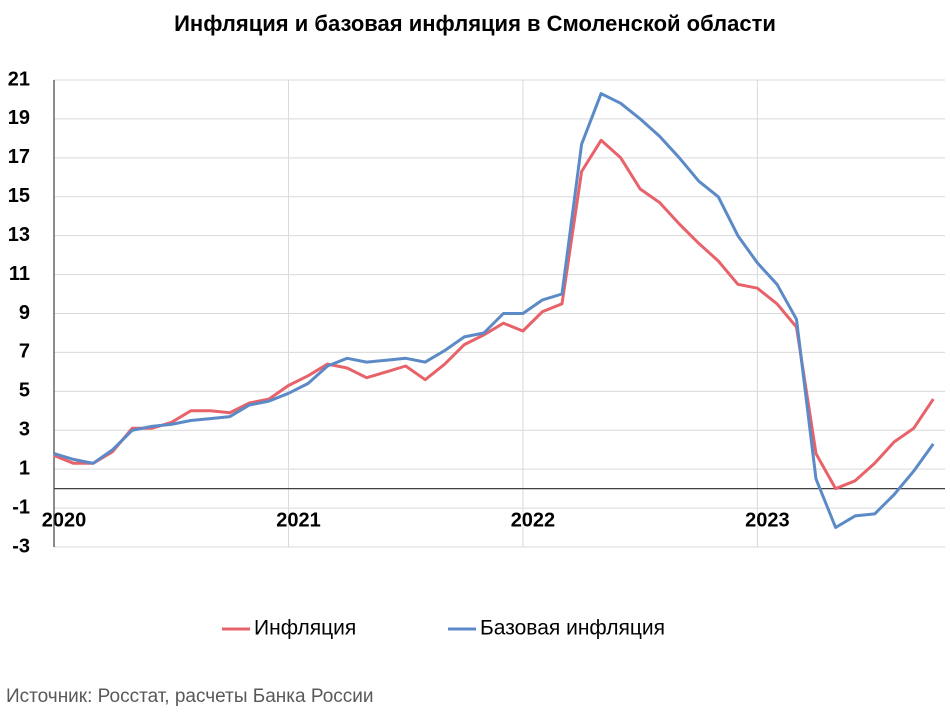 This screenshot has height=712, width=950. I want to click on y-tick-label: 21, so click(19, 79).